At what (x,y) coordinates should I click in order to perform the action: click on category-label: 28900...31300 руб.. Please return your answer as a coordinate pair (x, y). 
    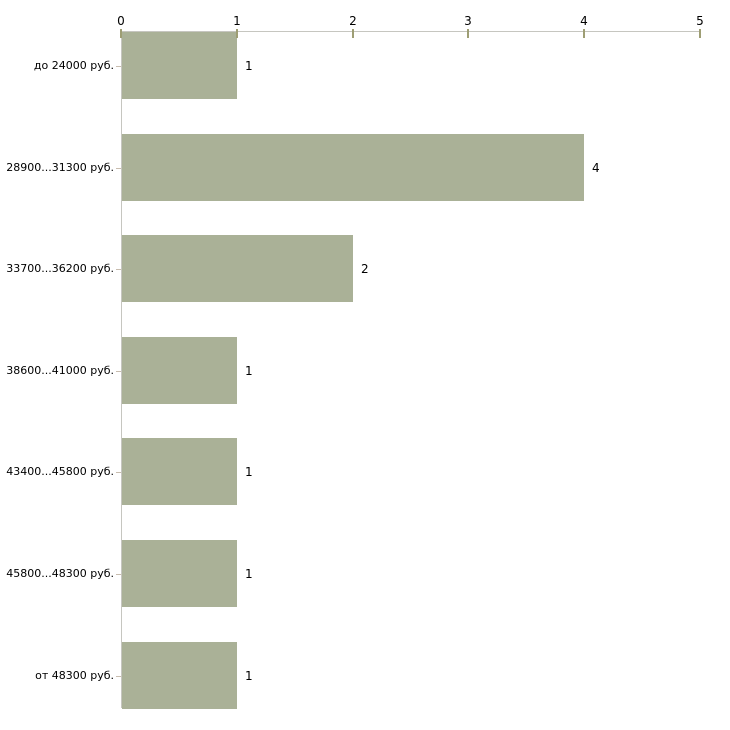
    Looking at the image, I should click on (60, 167).